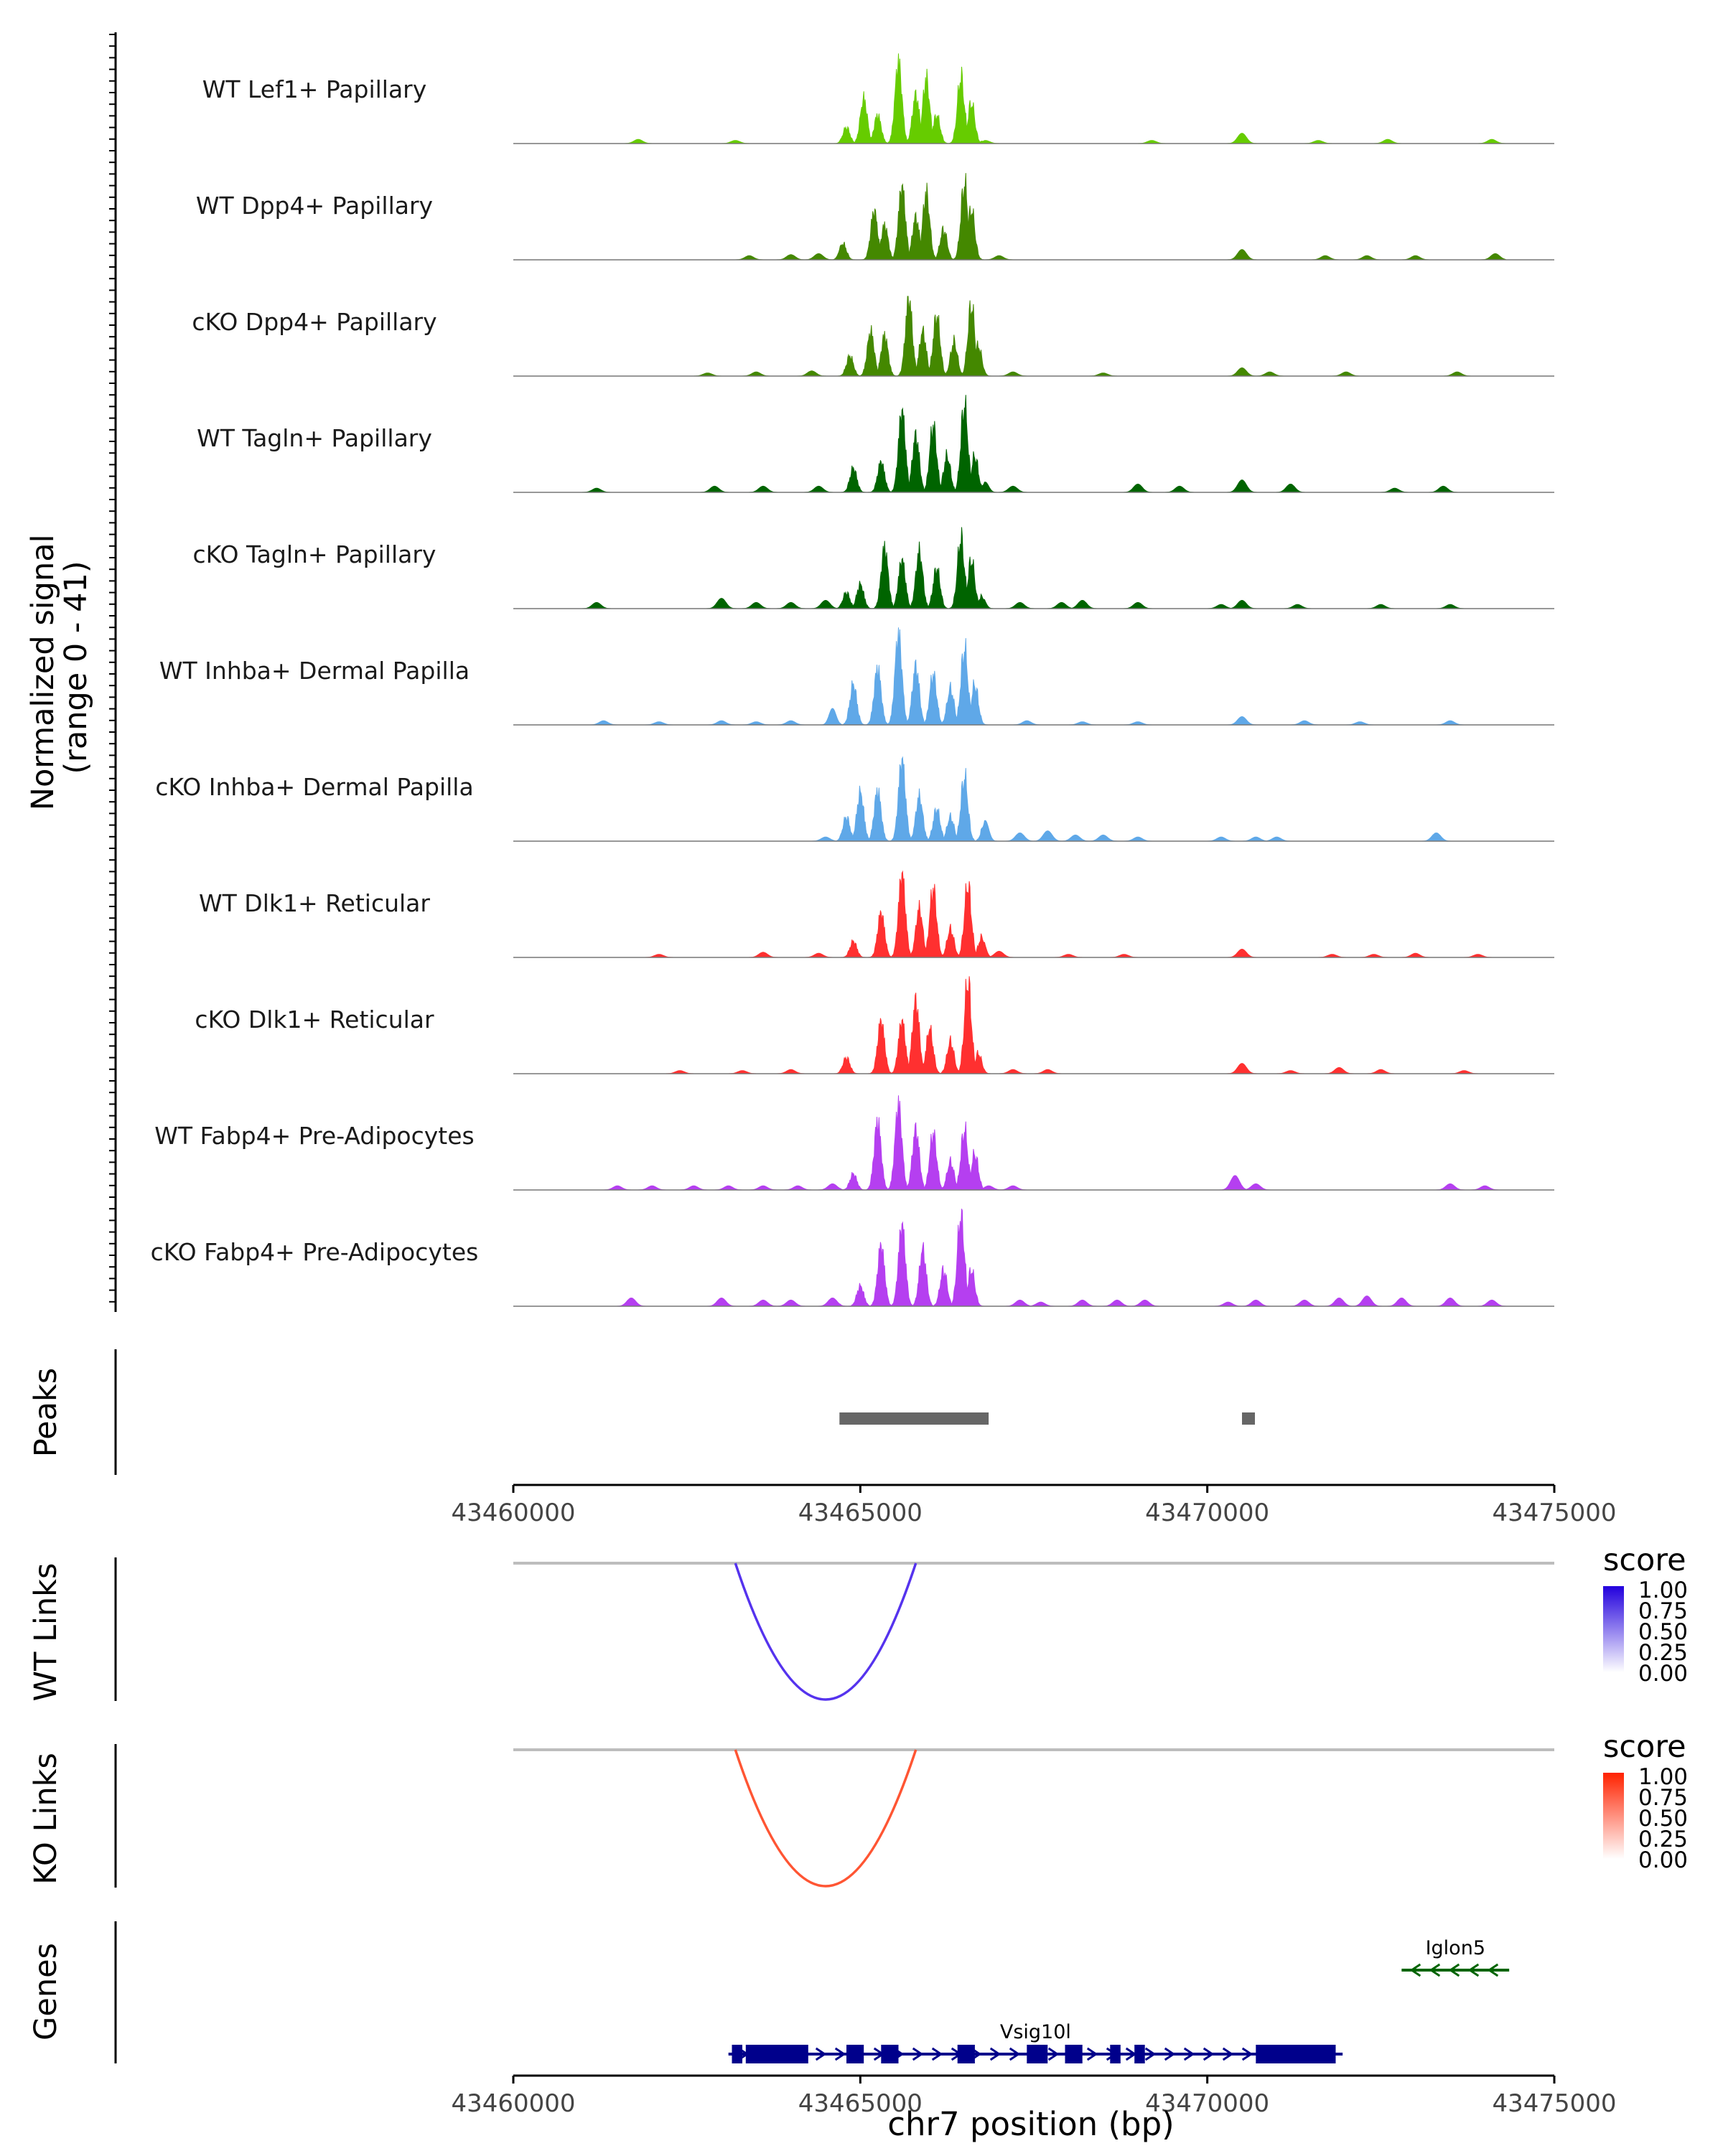 This screenshot has height=2156, width=1723. I want to click on peak-bar, so click(914, 1418).